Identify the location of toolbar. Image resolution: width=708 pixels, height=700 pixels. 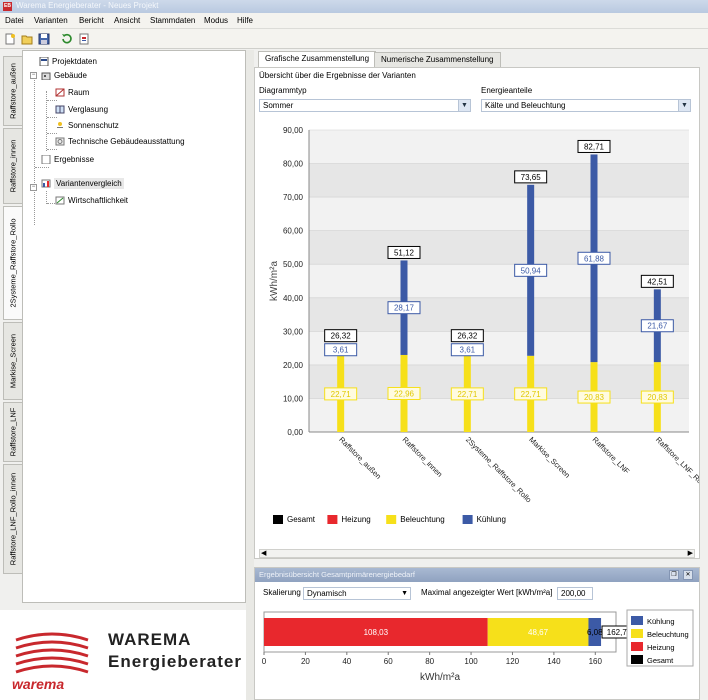
(354, 39).